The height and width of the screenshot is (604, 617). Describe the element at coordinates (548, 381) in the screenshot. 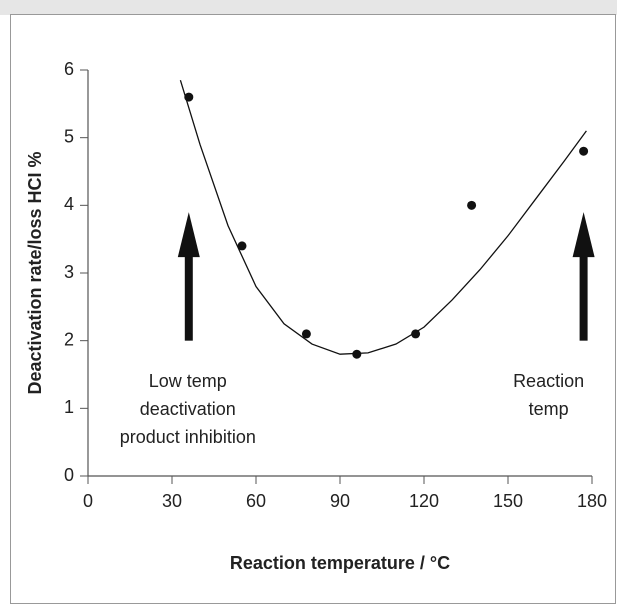

I see `annotation-text: Reaction` at that location.